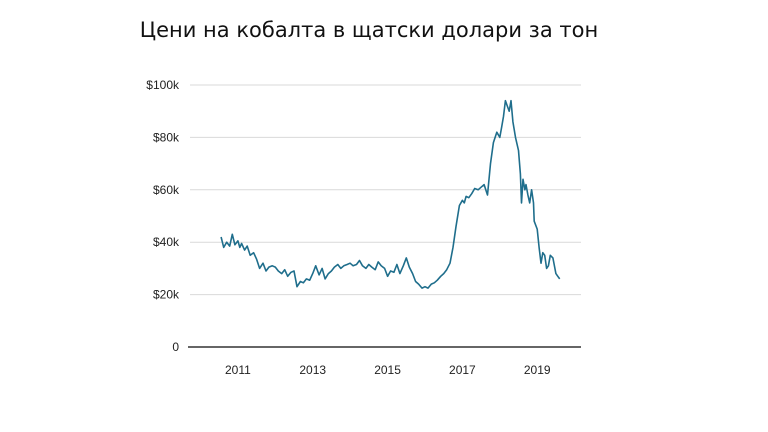  Describe the element at coordinates (312, 370) in the screenshot. I see `x-tick-label: 2013` at that location.